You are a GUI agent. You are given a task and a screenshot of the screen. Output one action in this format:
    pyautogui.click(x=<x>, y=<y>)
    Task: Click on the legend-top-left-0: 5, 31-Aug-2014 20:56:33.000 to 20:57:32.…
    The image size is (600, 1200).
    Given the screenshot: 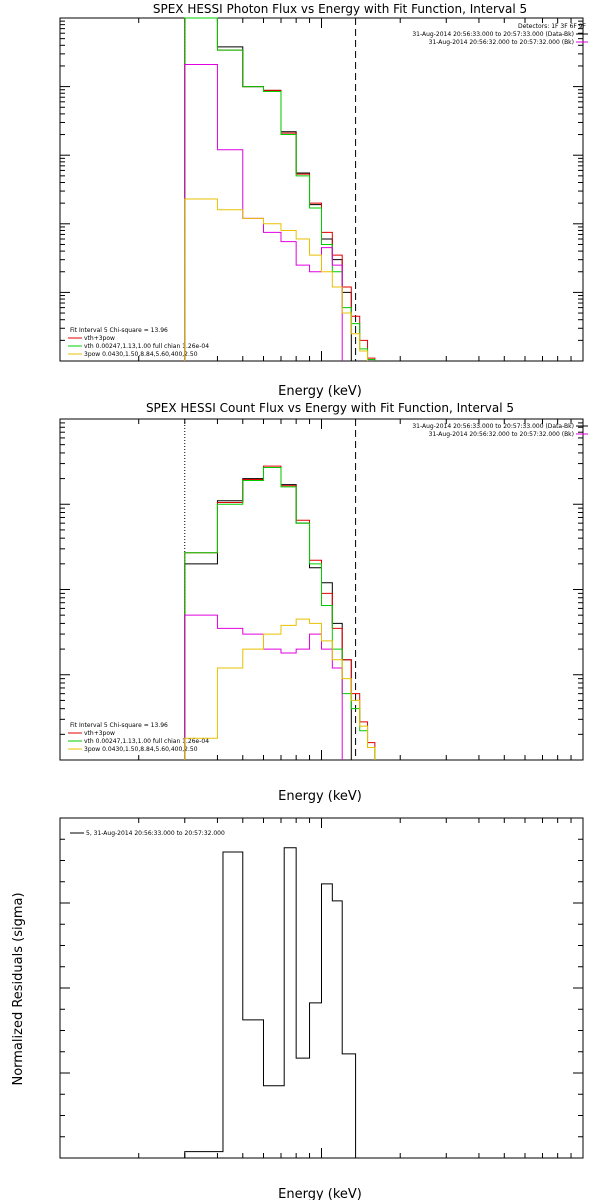 What is the action you would take?
    pyautogui.click(x=155, y=833)
    